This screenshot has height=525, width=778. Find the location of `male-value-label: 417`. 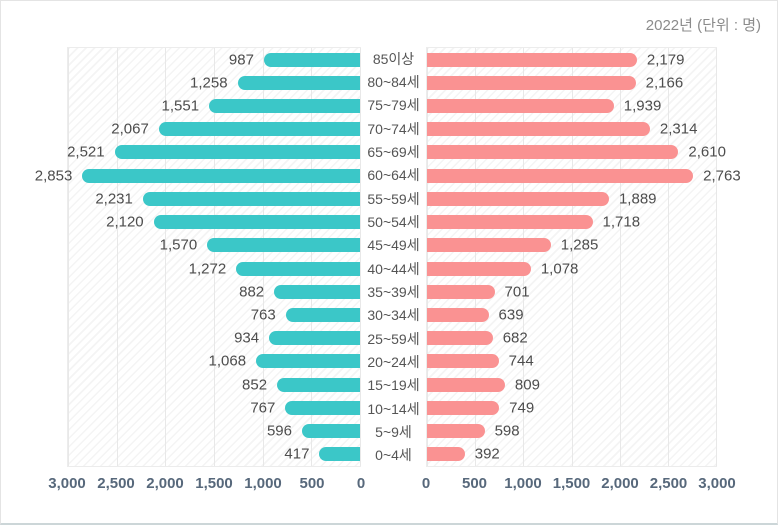

male-value-label: 417 is located at coordinates (297, 454).